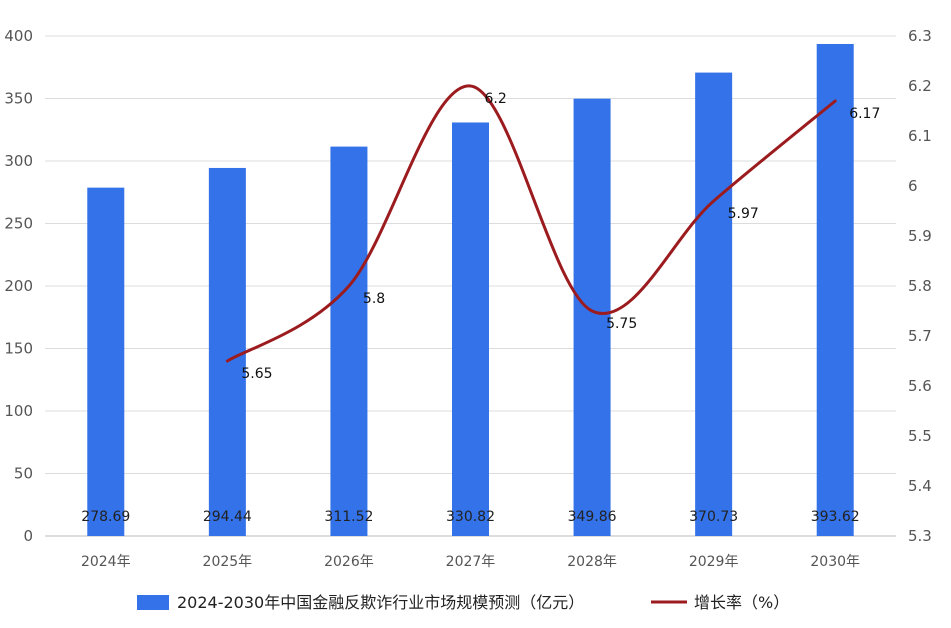 The width and height of the screenshot is (951, 628). Describe the element at coordinates (741, 602) in the screenshot. I see `legend-line-label: 增长率（%）` at that location.